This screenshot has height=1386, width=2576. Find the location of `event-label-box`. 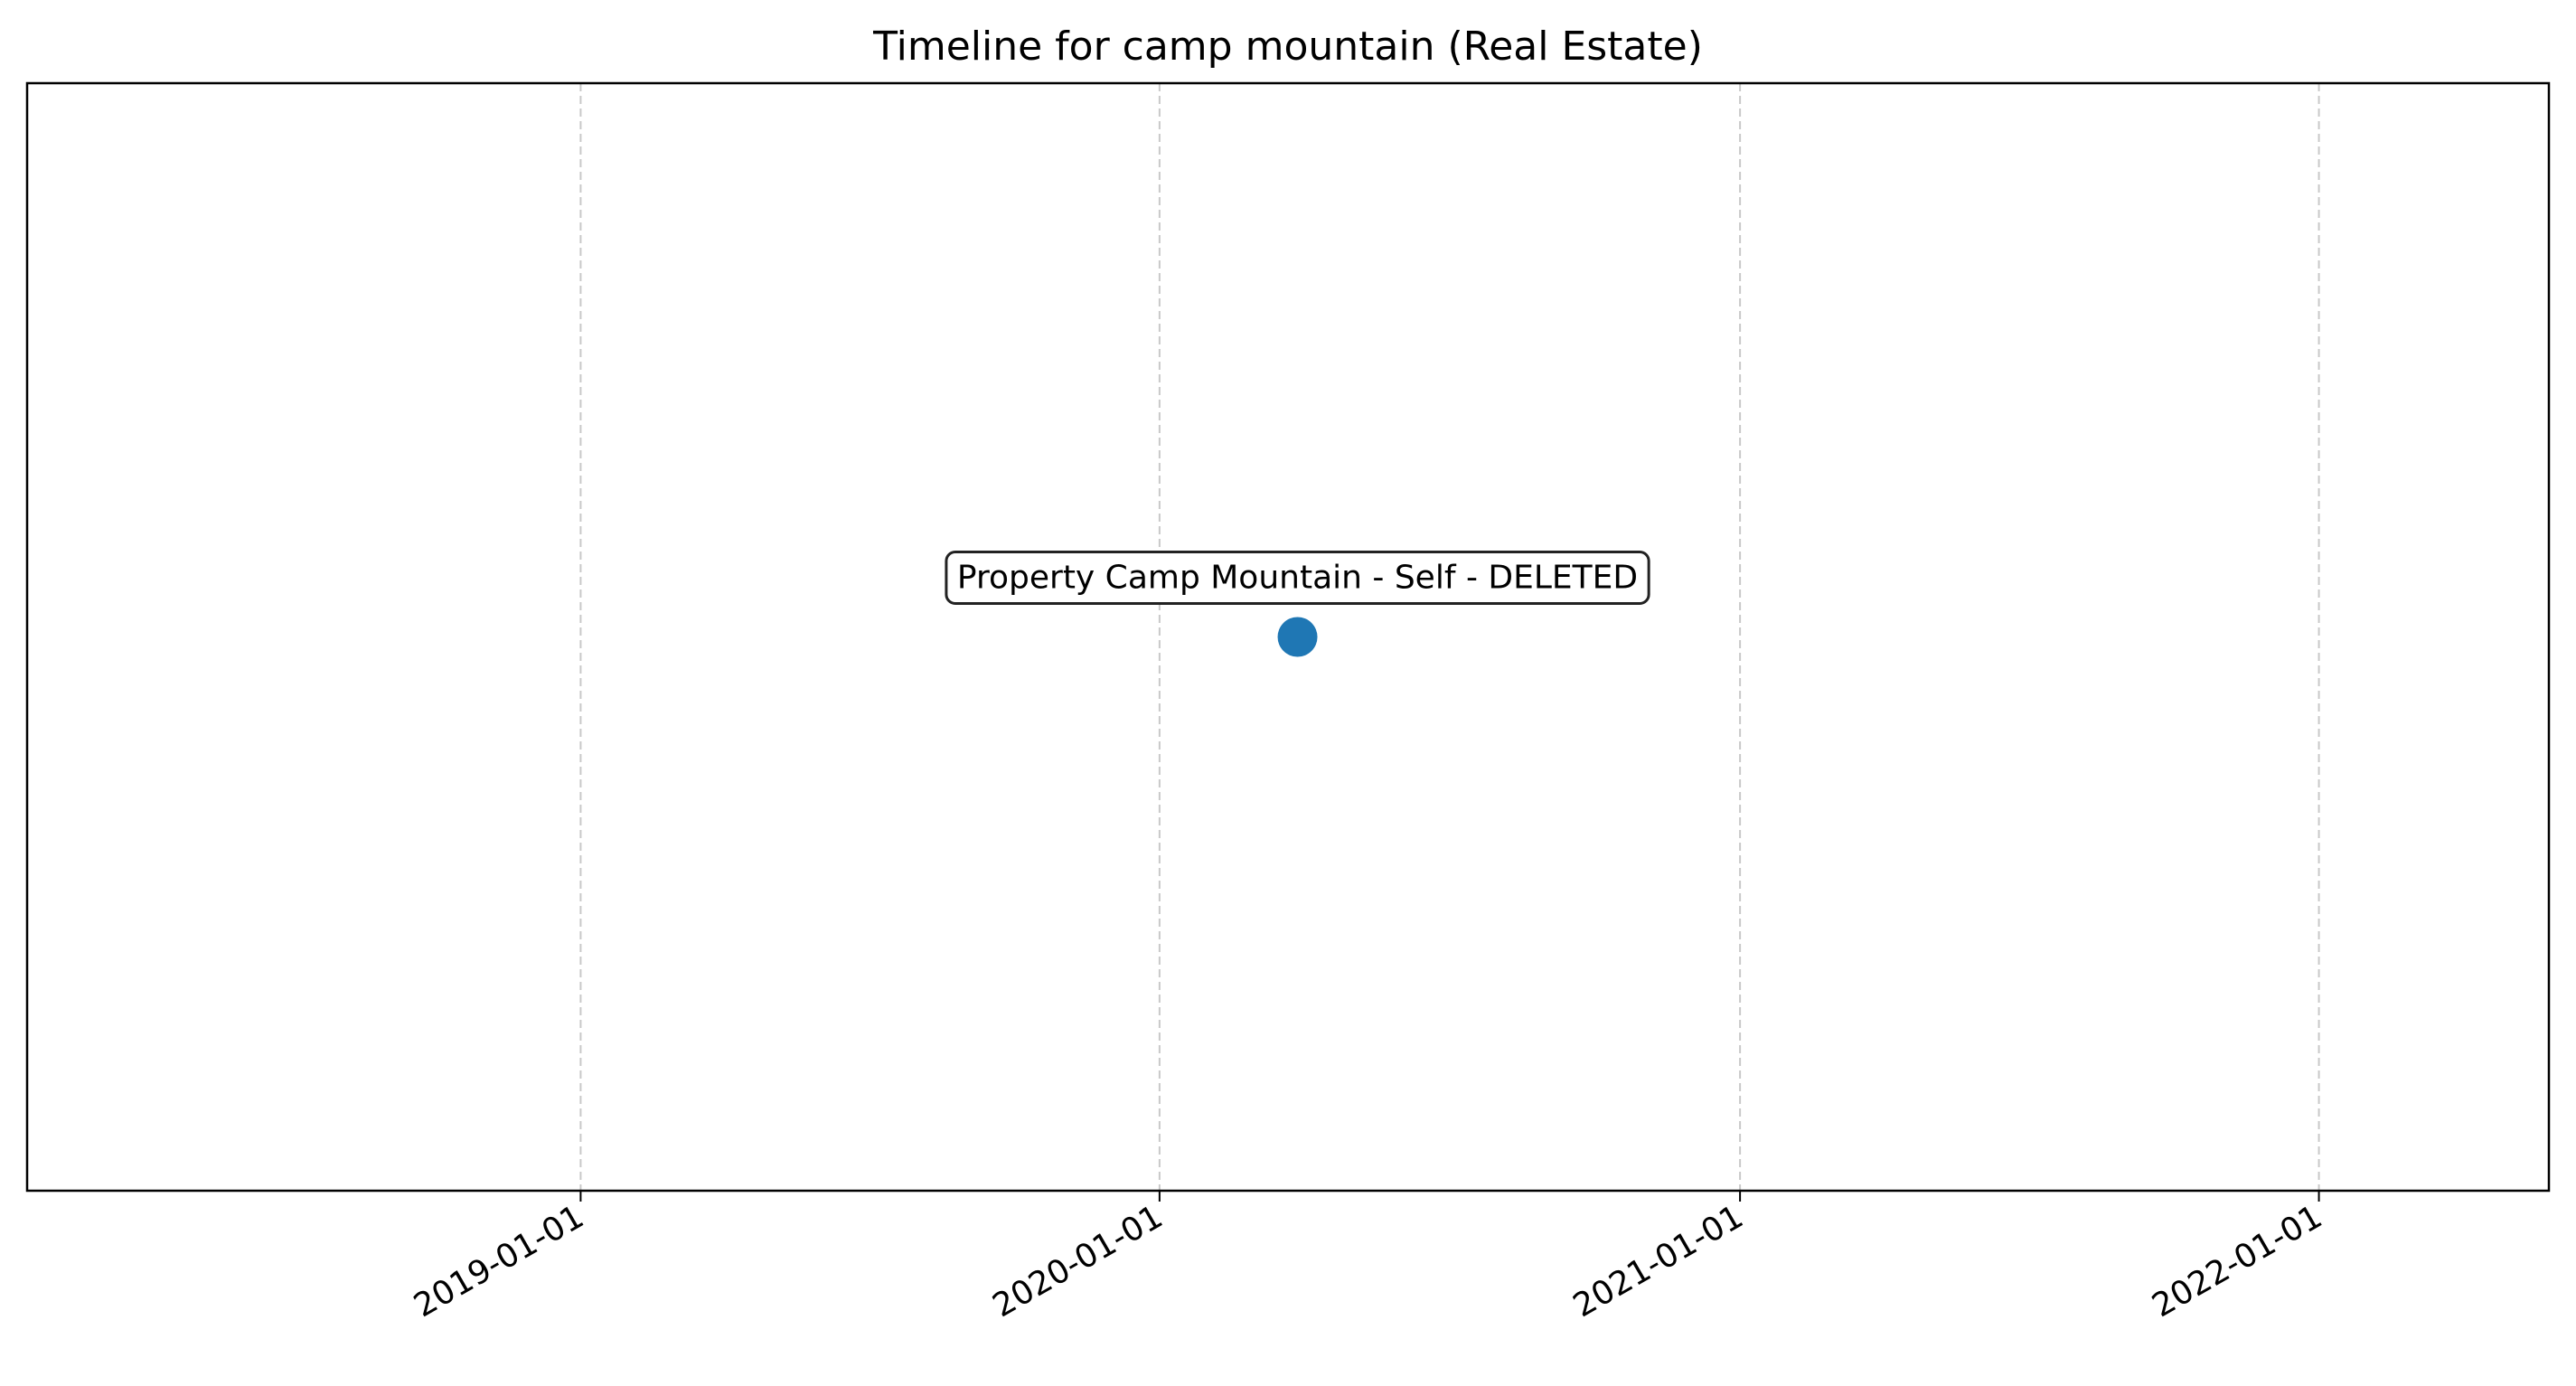

event-label-box is located at coordinates (1298, 578).